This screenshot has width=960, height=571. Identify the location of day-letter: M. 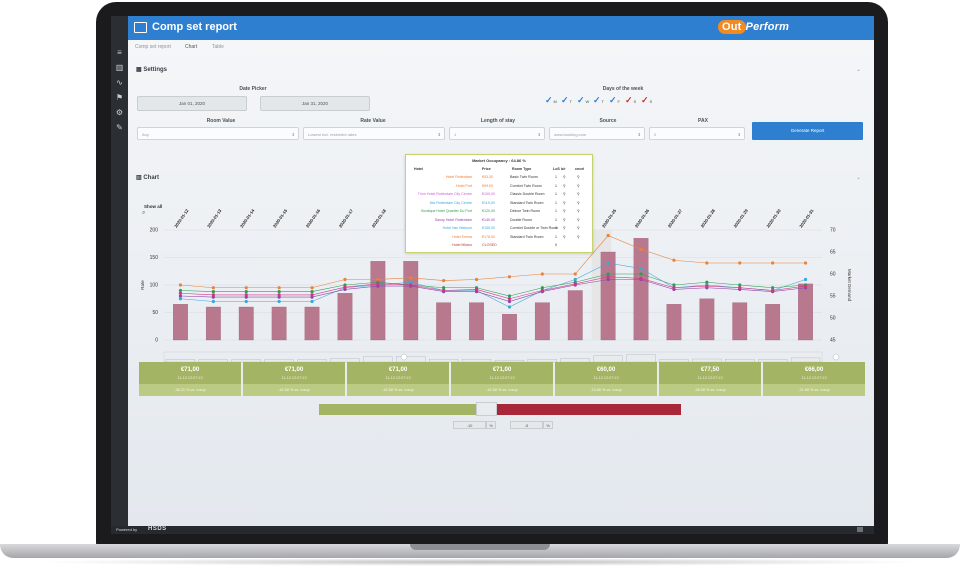
(555, 101).